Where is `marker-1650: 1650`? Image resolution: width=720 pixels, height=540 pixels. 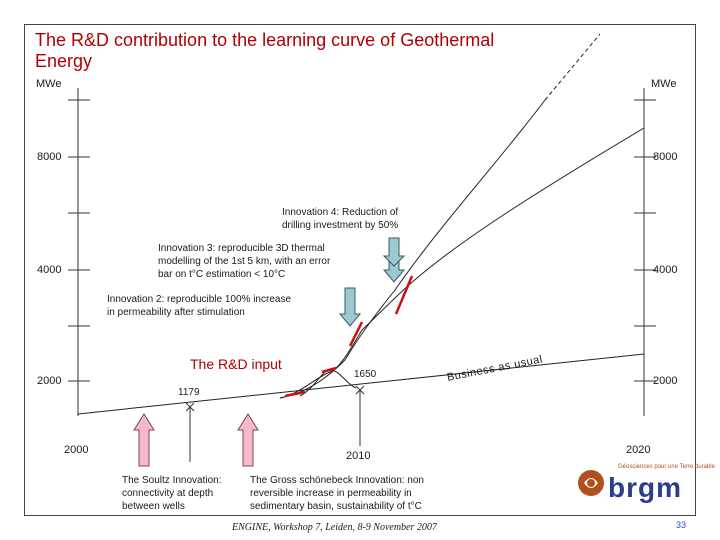 marker-1650: 1650 is located at coordinates (365, 374).